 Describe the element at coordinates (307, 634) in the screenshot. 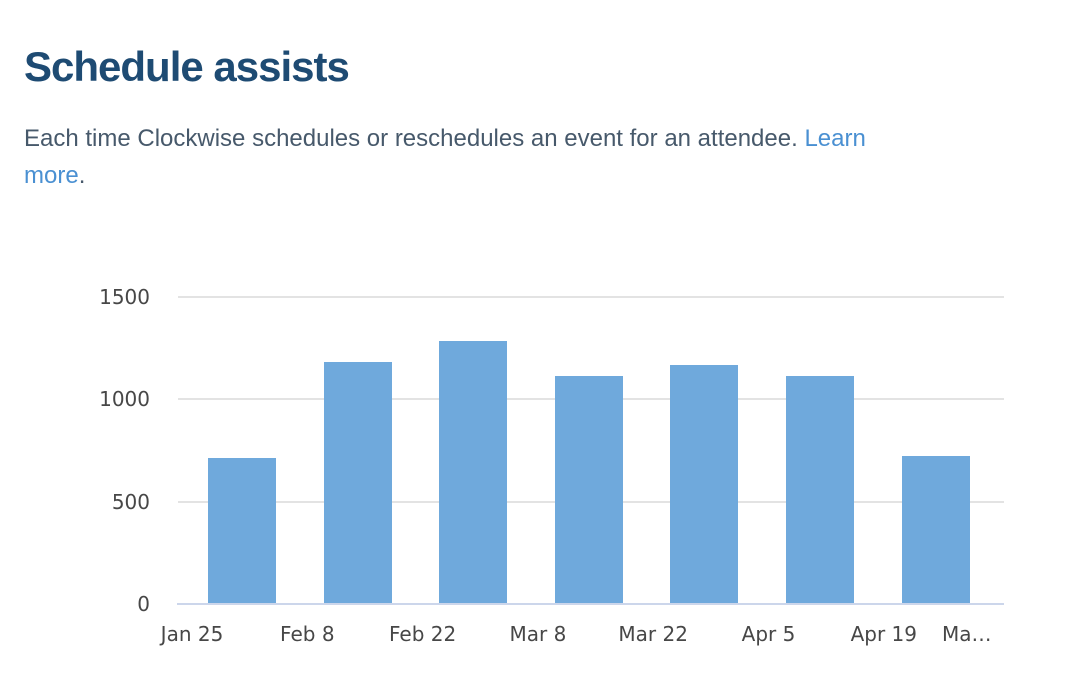

I see `x-axis-label-feb-8: Feb 8` at that location.